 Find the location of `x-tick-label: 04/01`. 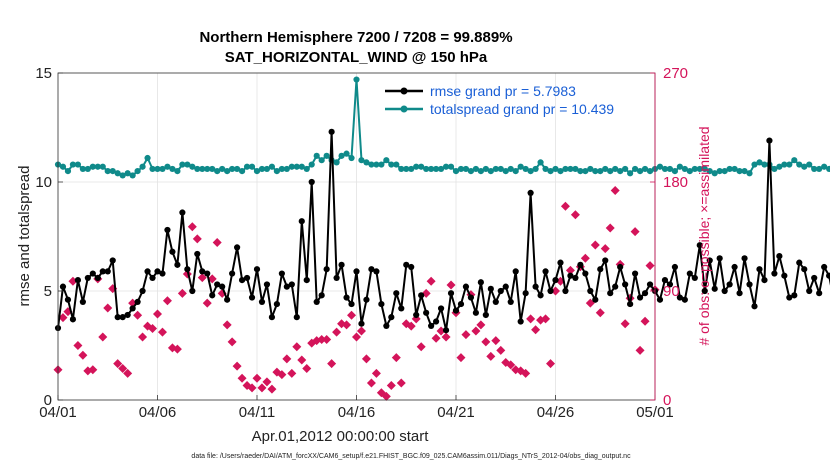

x-tick-label: 04/01 is located at coordinates (58, 412).